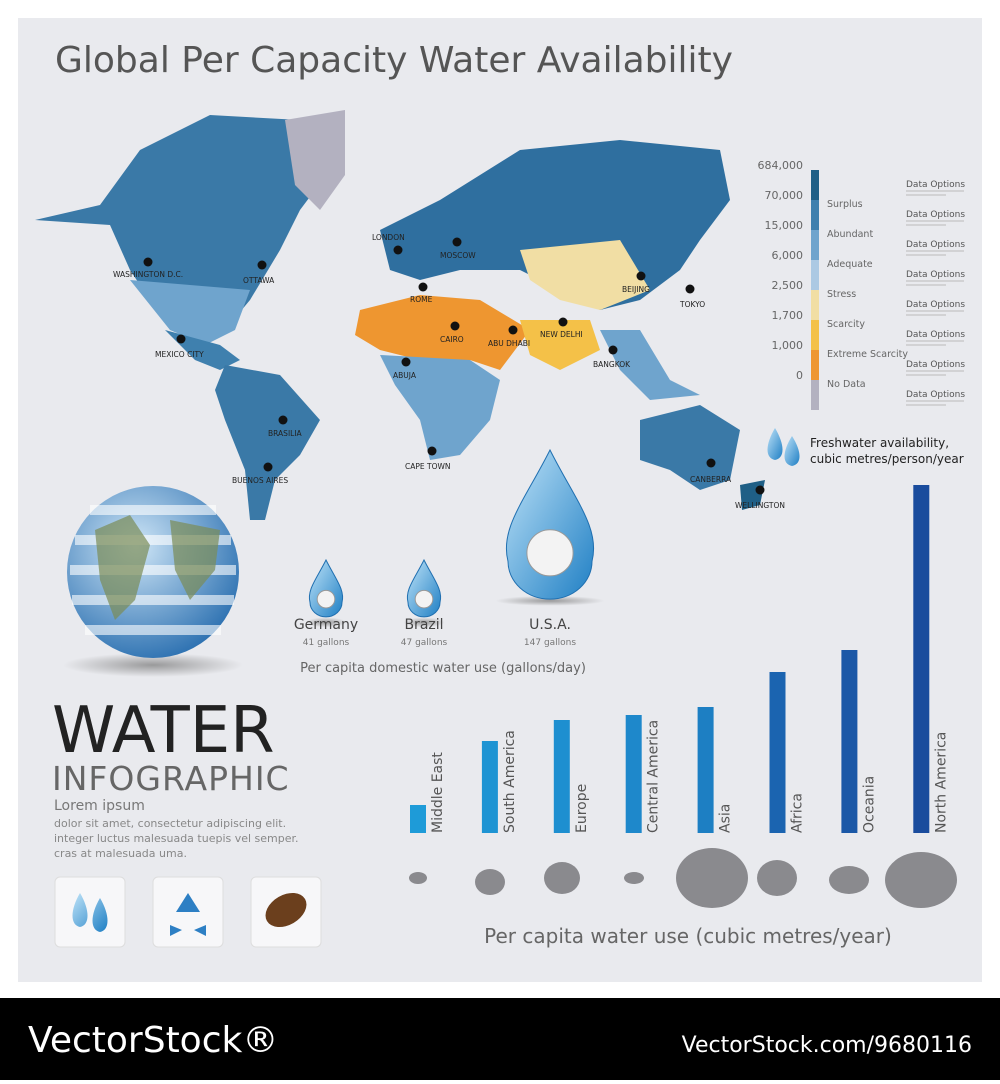 This screenshot has width=1000, height=1084. I want to click on legend-tick: 1,700, so click(788, 315).